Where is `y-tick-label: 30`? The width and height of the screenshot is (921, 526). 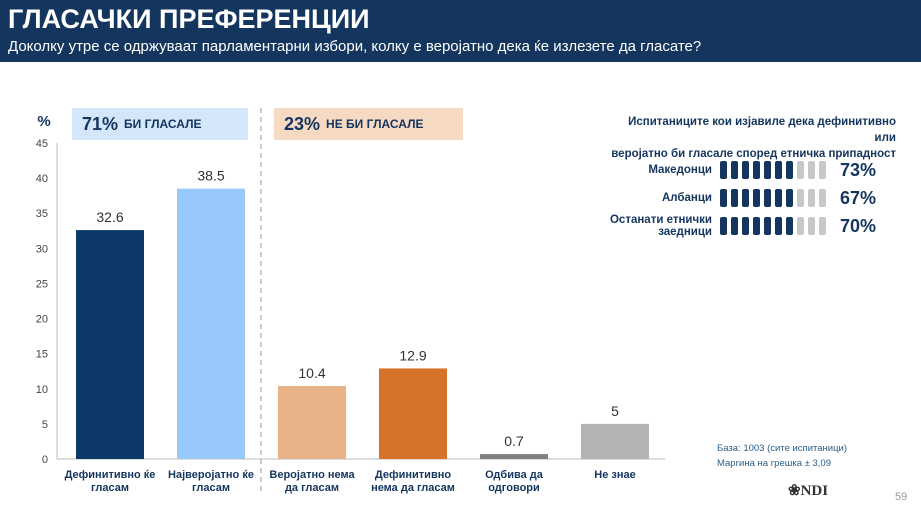 y-tick-label: 30 is located at coordinates (42, 249).